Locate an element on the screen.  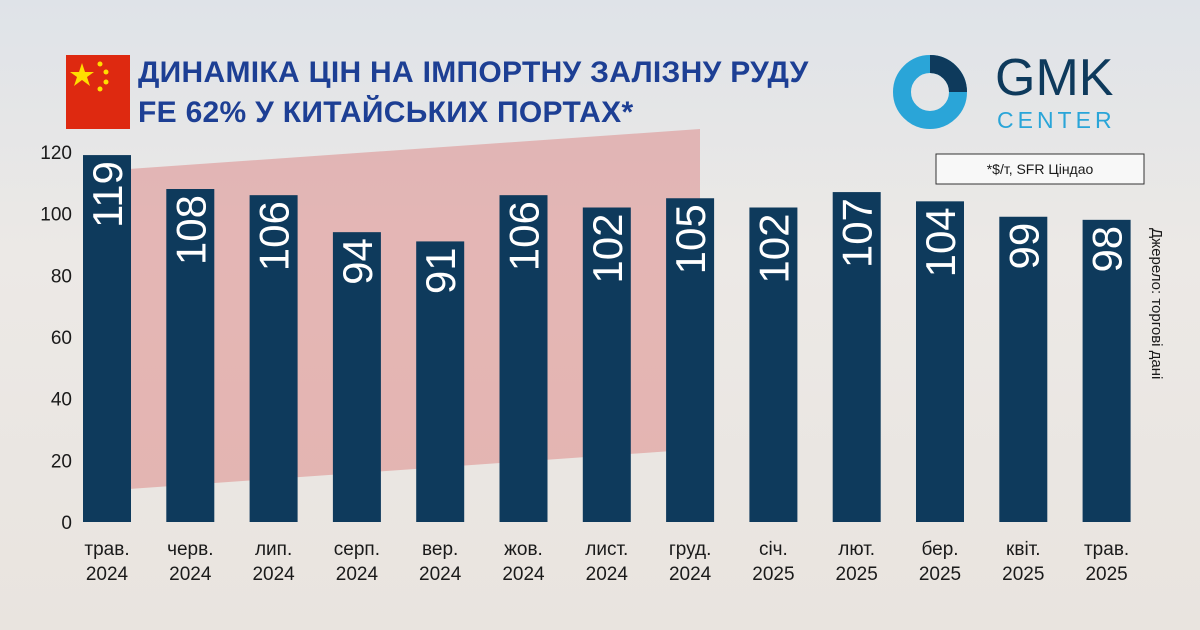
y-tick-label: 0 is located at coordinates (66, 523).